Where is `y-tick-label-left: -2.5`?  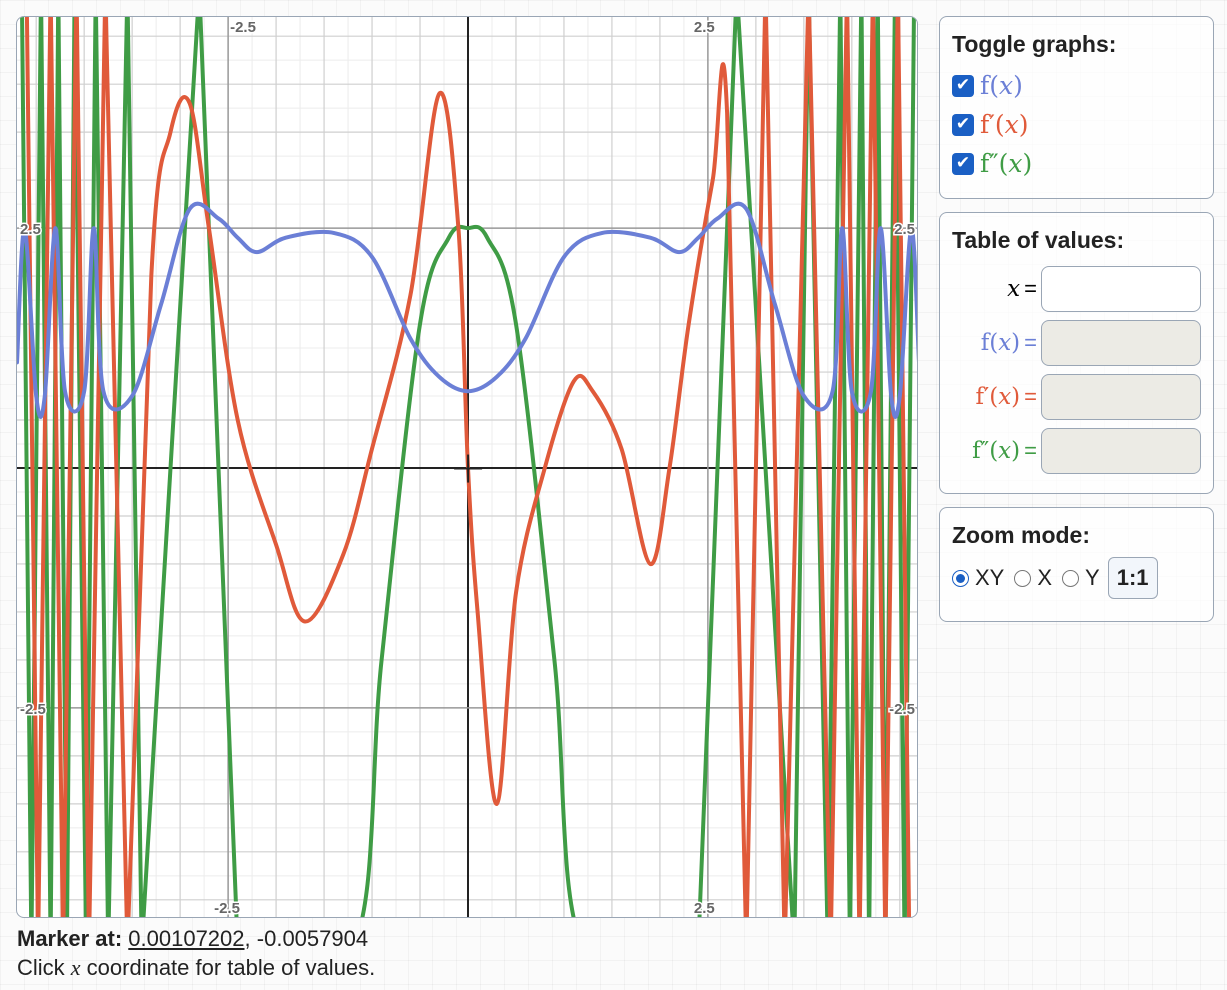 y-tick-label-left: -2.5 is located at coordinates (33, 709).